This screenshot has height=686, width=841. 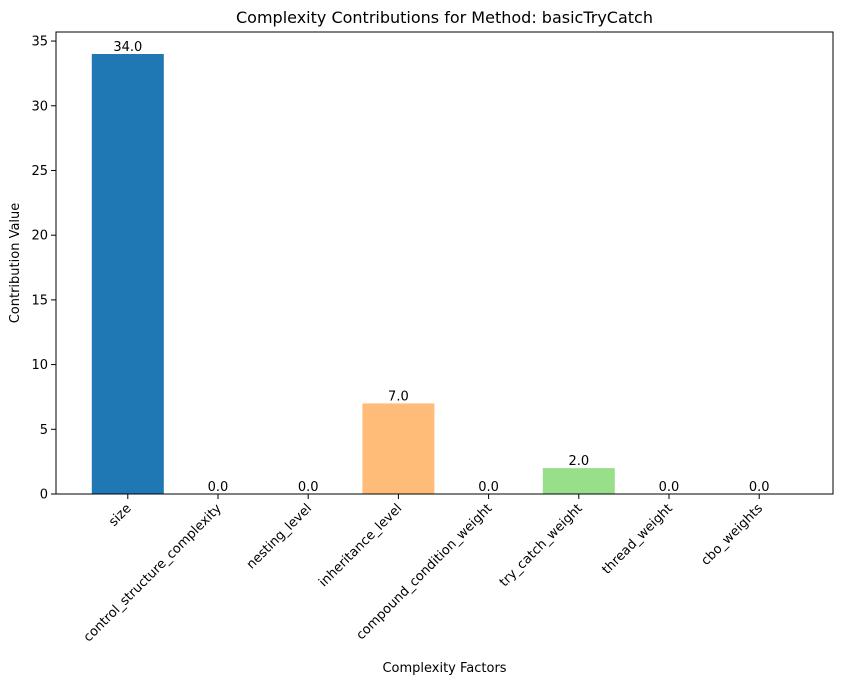 What do you see at coordinates (733, 535) in the screenshot?
I see `x-tick-label-cbo_weights: cbo_weights` at bounding box center [733, 535].